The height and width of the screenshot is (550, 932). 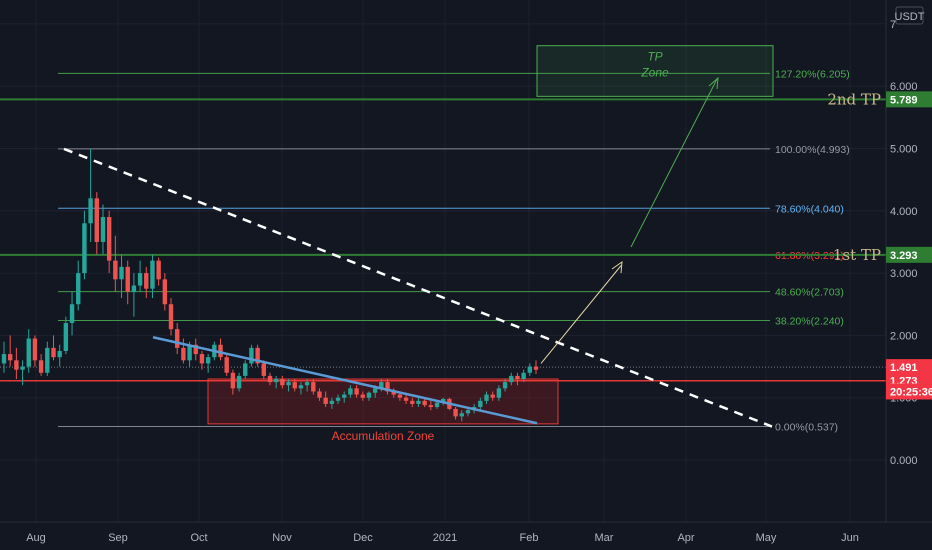 I want to click on currency-box, so click(x=909, y=15).